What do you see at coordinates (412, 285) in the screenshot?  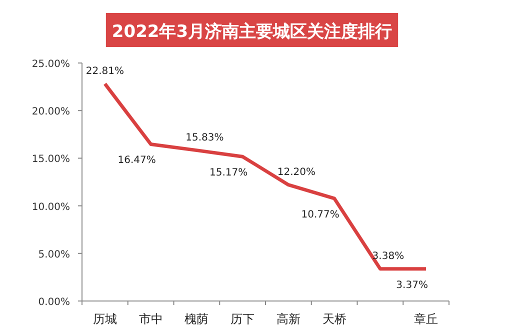 I see `data-label: 3.37%` at bounding box center [412, 285].